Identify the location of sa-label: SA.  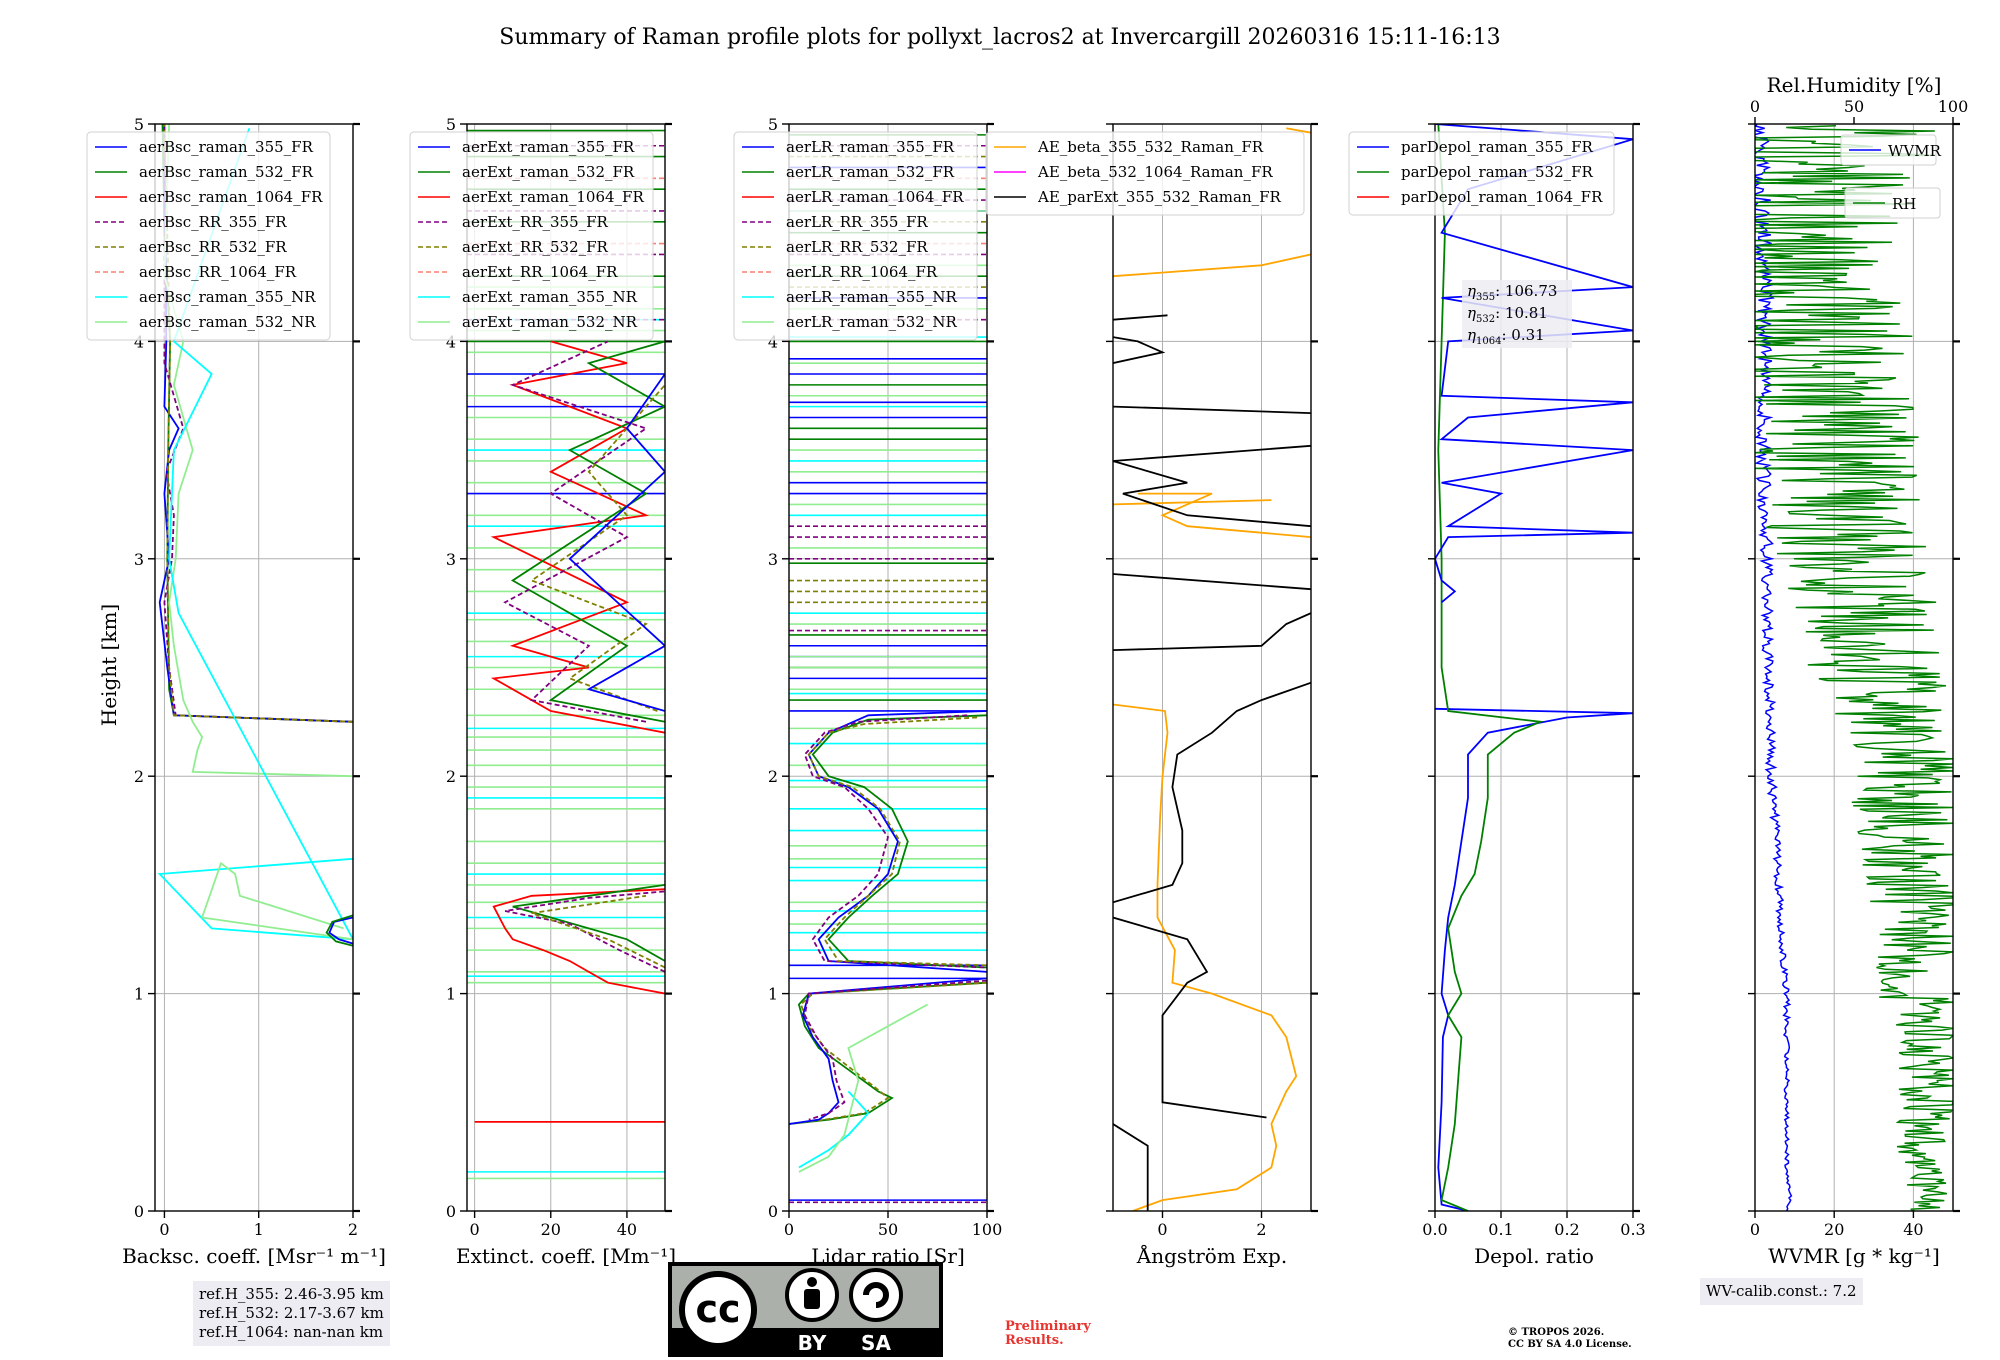
(876, 1343).